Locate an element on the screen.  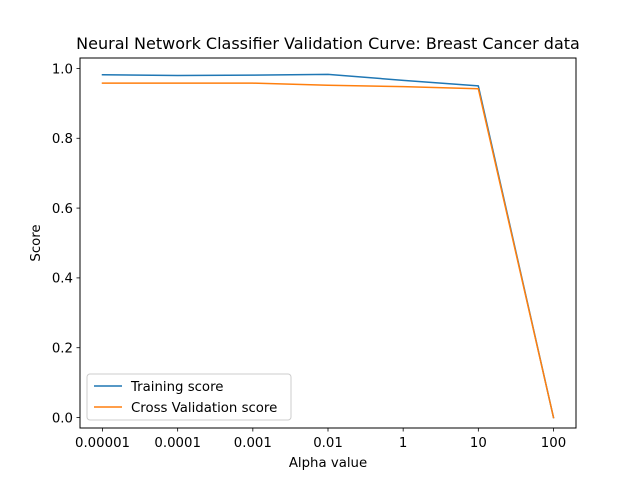
x-tick-label: 0.01 is located at coordinates (328, 443).